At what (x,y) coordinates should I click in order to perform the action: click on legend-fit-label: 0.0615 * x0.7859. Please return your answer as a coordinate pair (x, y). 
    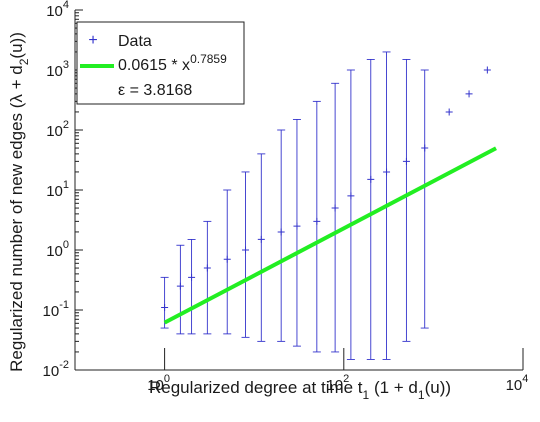
    Looking at the image, I should click on (172, 63).